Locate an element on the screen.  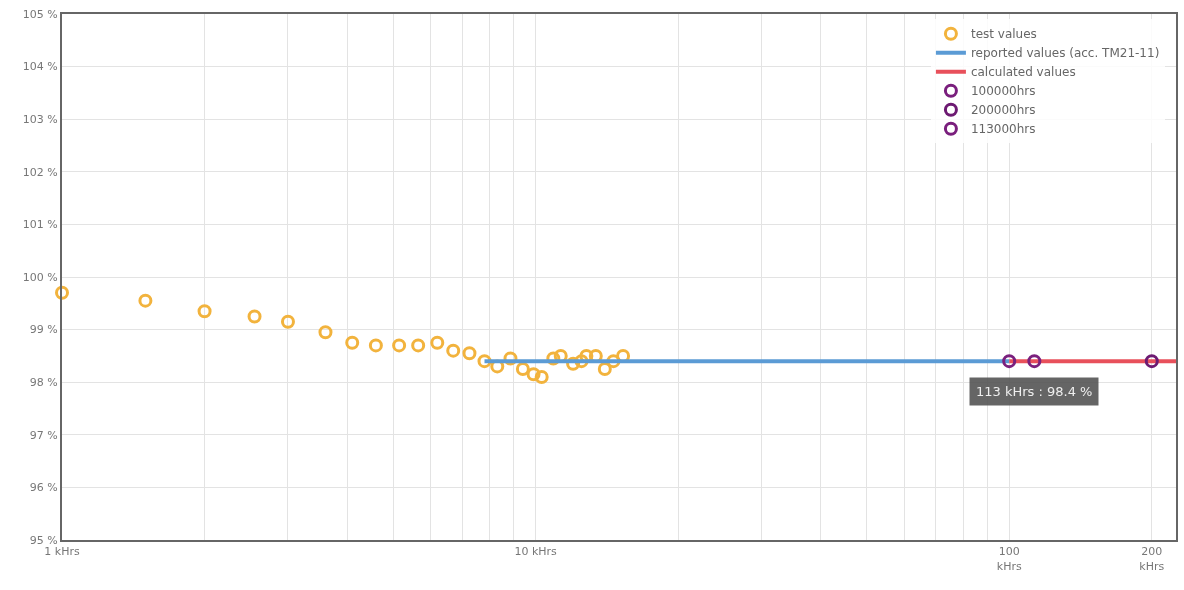
x-tick-label: 1 kHrs is located at coordinates (62, 552).